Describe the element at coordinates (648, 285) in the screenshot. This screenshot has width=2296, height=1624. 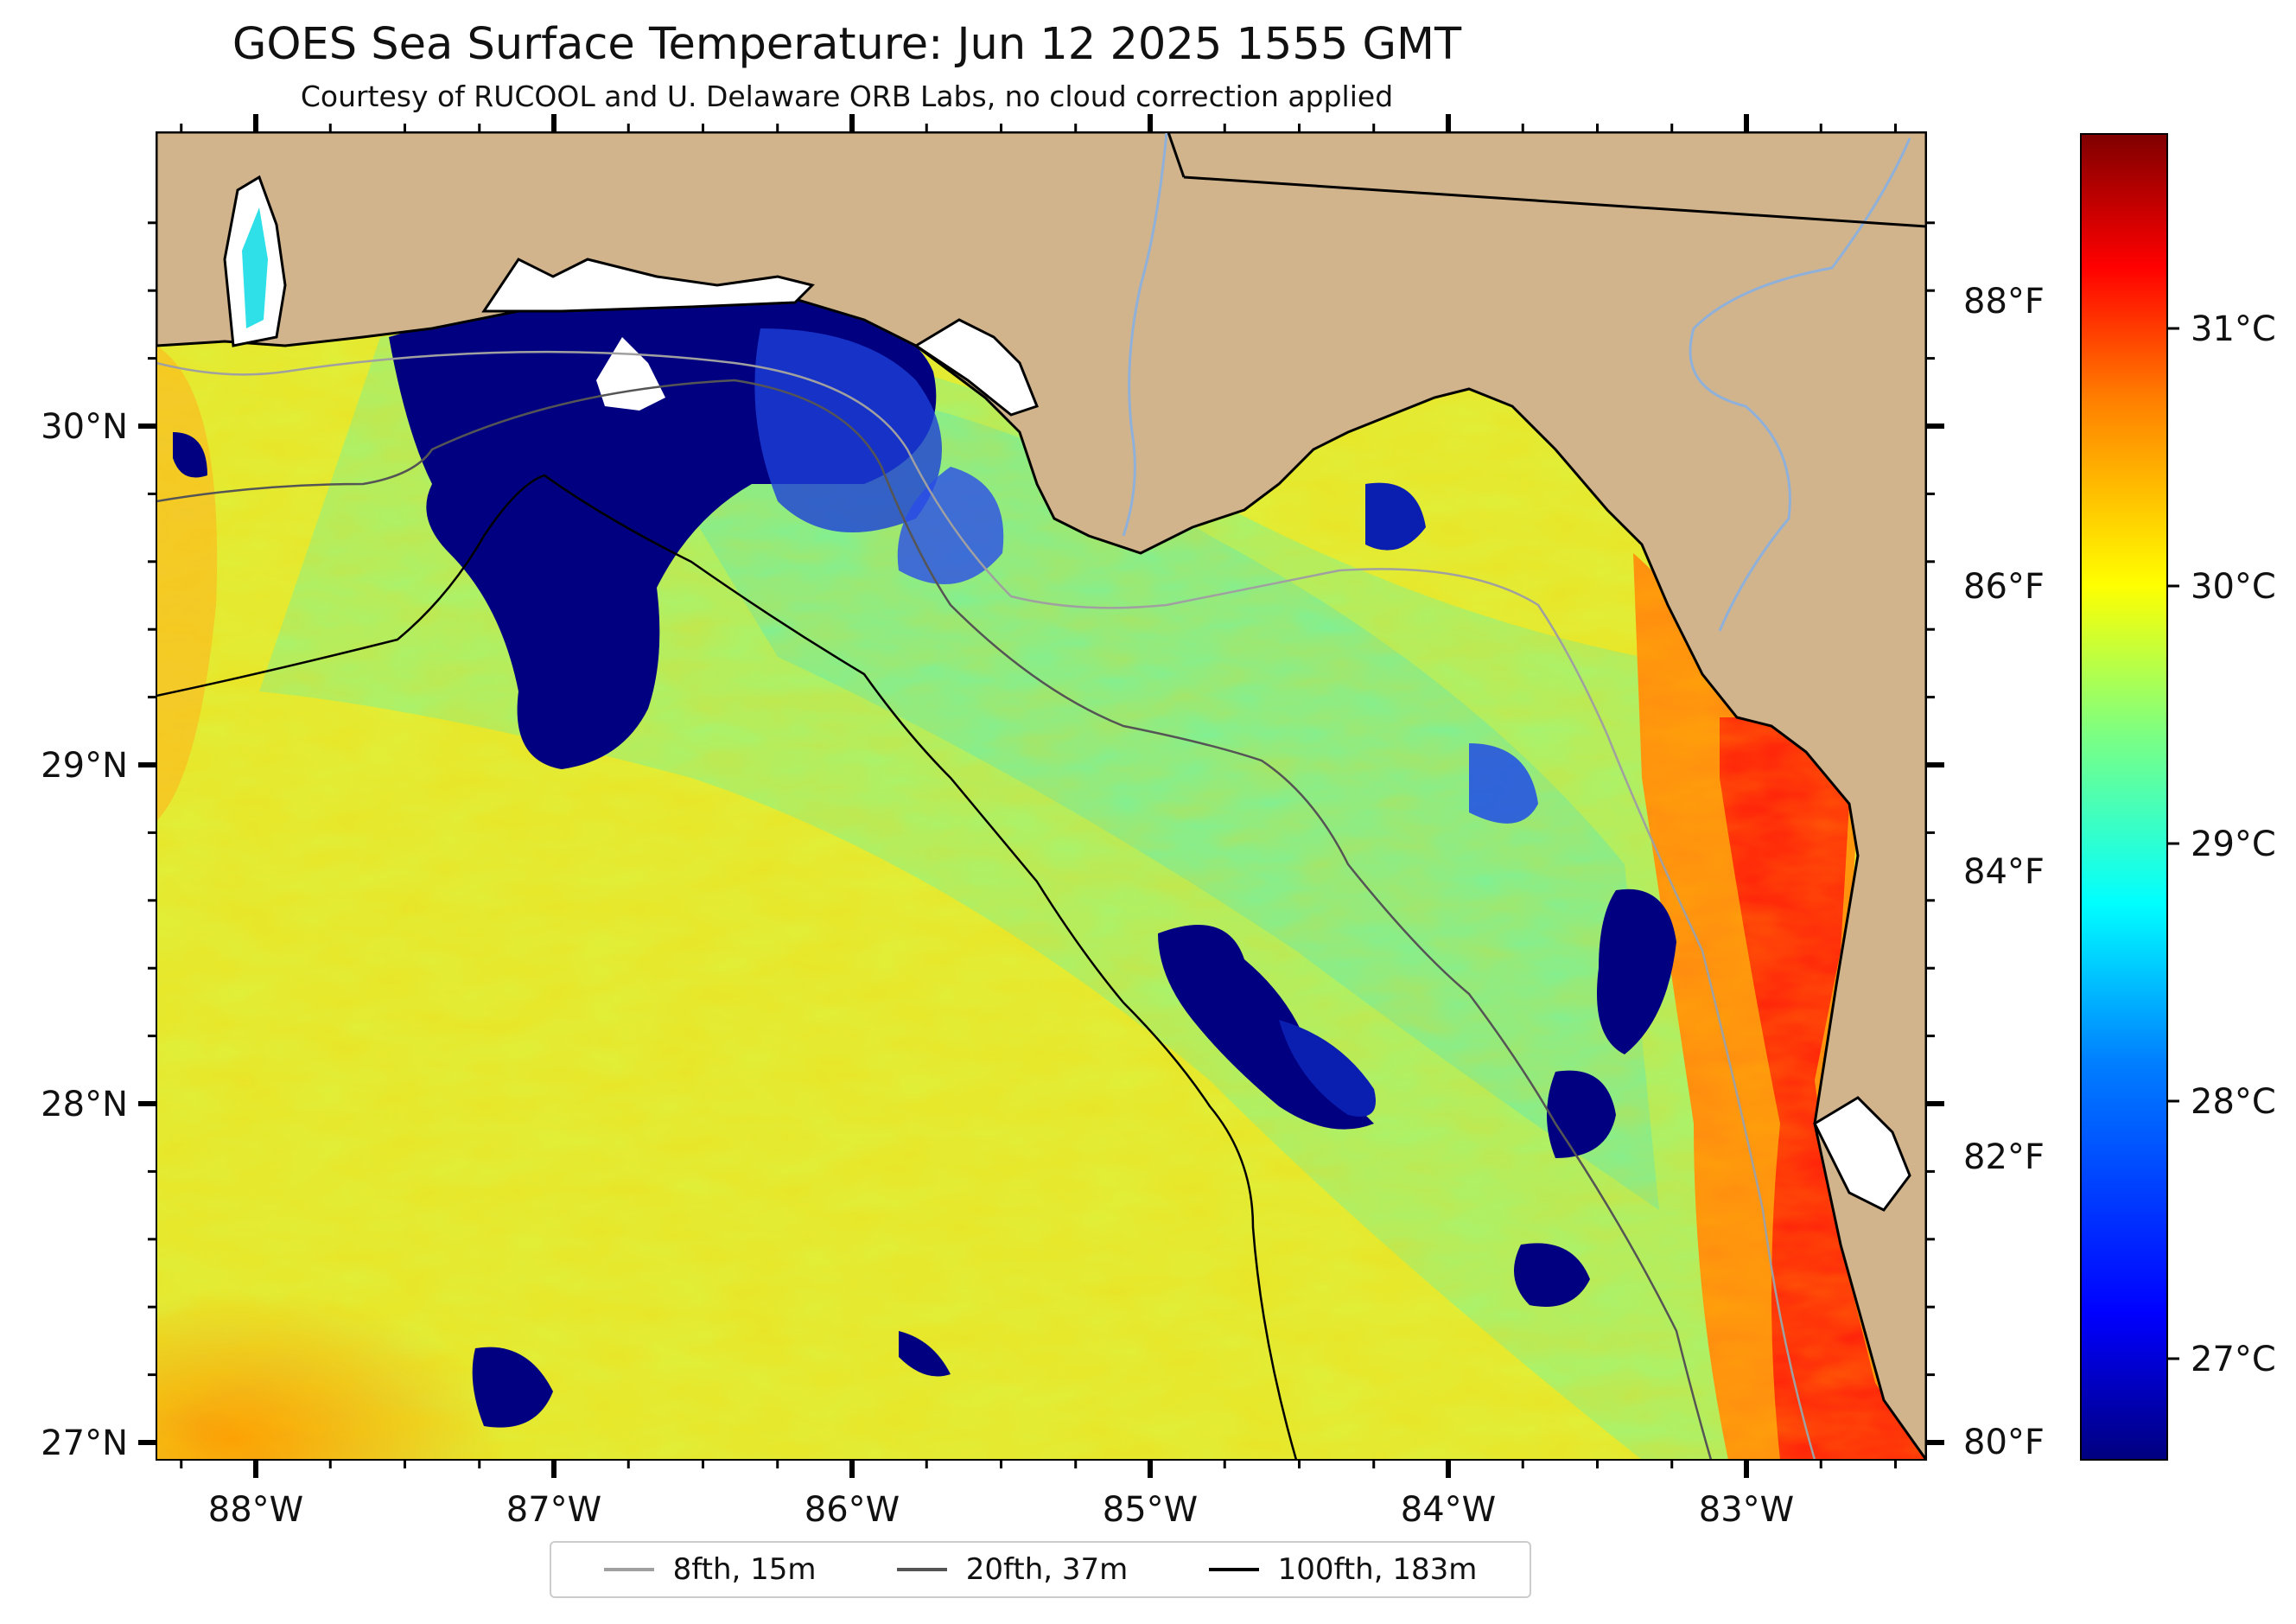
I see `coastal-bays` at that location.